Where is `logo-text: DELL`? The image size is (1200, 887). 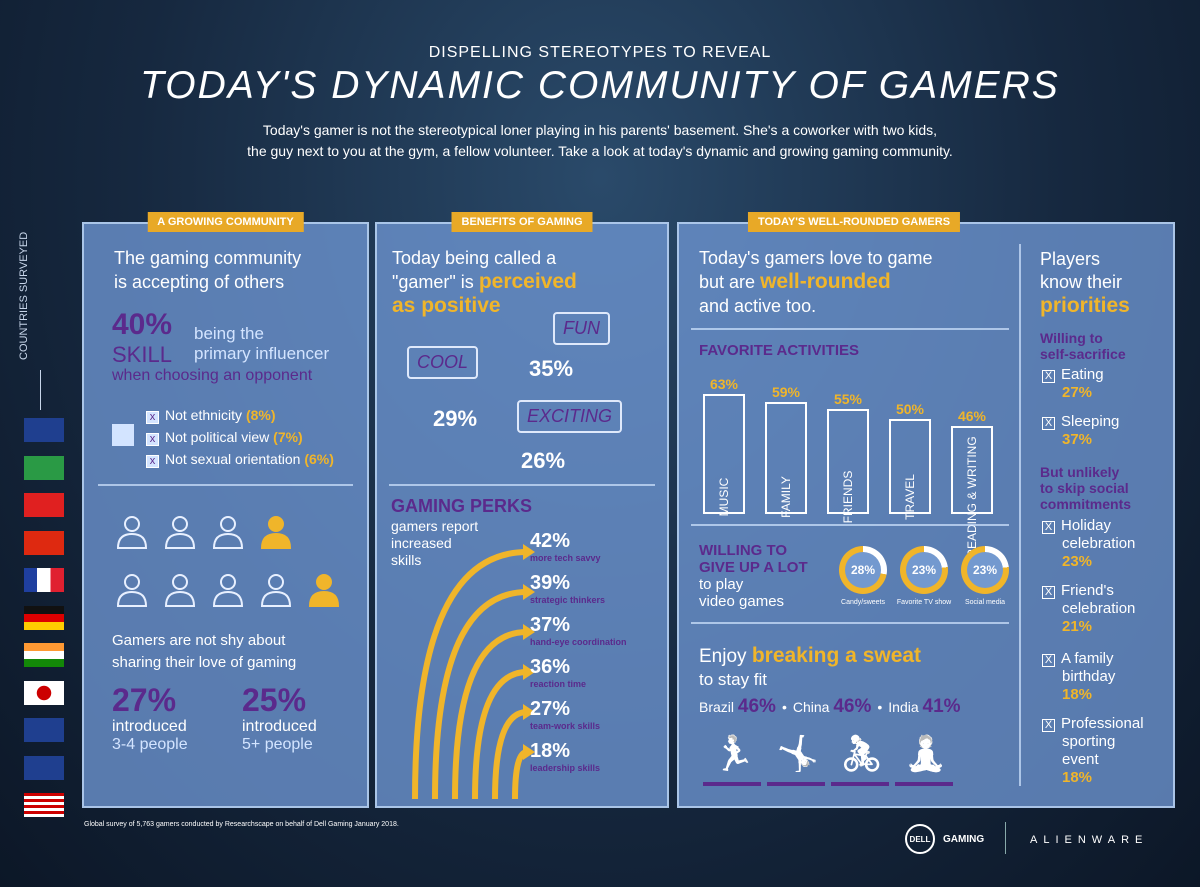 logo-text: DELL is located at coordinates (920, 839).